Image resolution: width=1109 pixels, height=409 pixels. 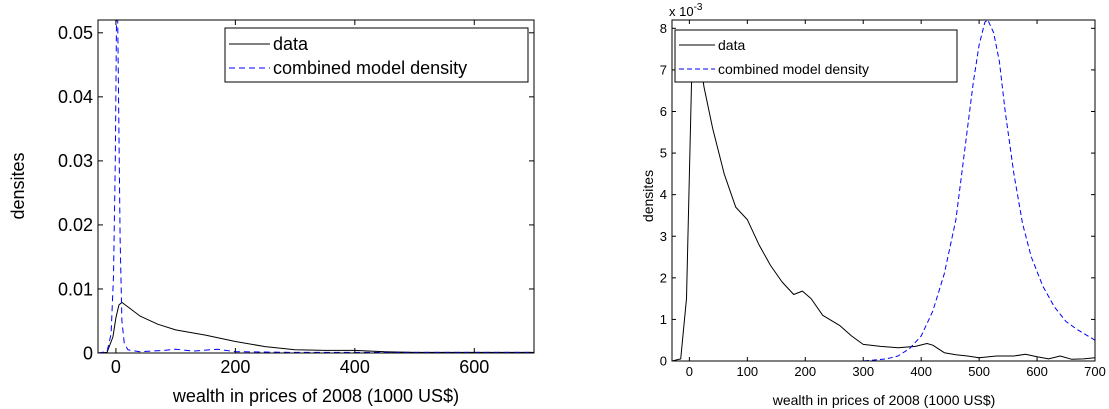 I want to click on y-axis-label-right: densites, so click(x=648, y=196).